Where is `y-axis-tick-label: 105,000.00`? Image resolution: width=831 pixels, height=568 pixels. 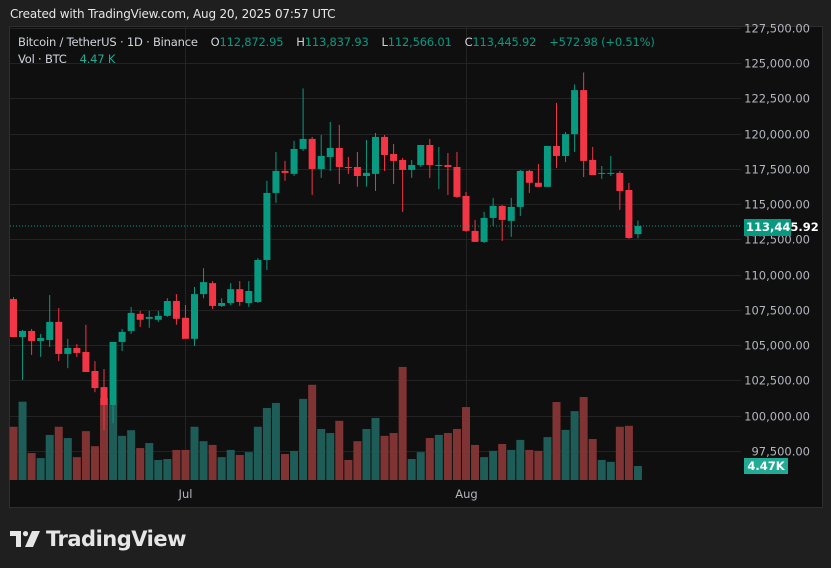 y-axis-tick-label: 105,000.00 is located at coordinates (777, 346).